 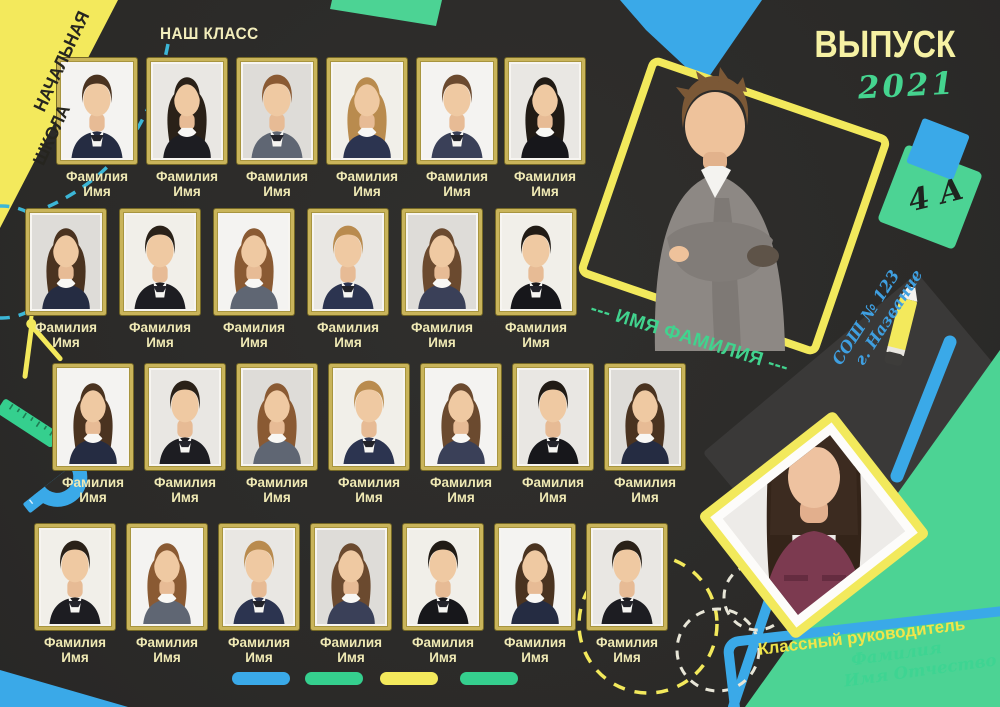 I want to click on featured-student-photo, so click(x=737, y=198).